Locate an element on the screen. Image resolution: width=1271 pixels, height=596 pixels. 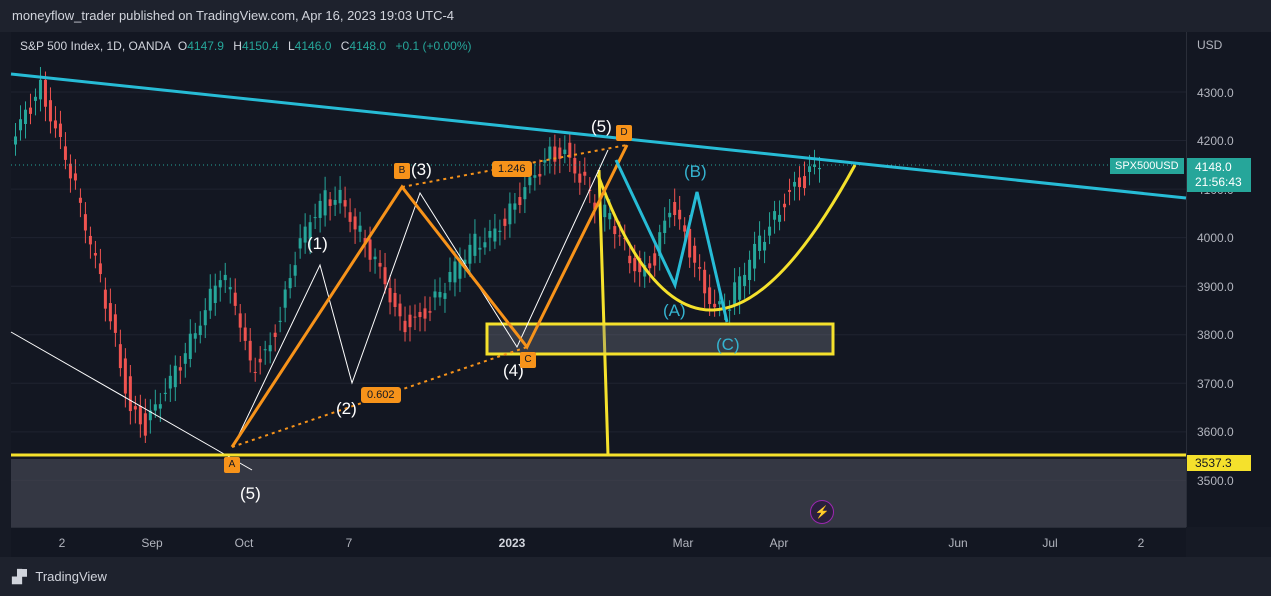
brand-logo: ▟▘ TradingView is located at coordinates (59, 577).